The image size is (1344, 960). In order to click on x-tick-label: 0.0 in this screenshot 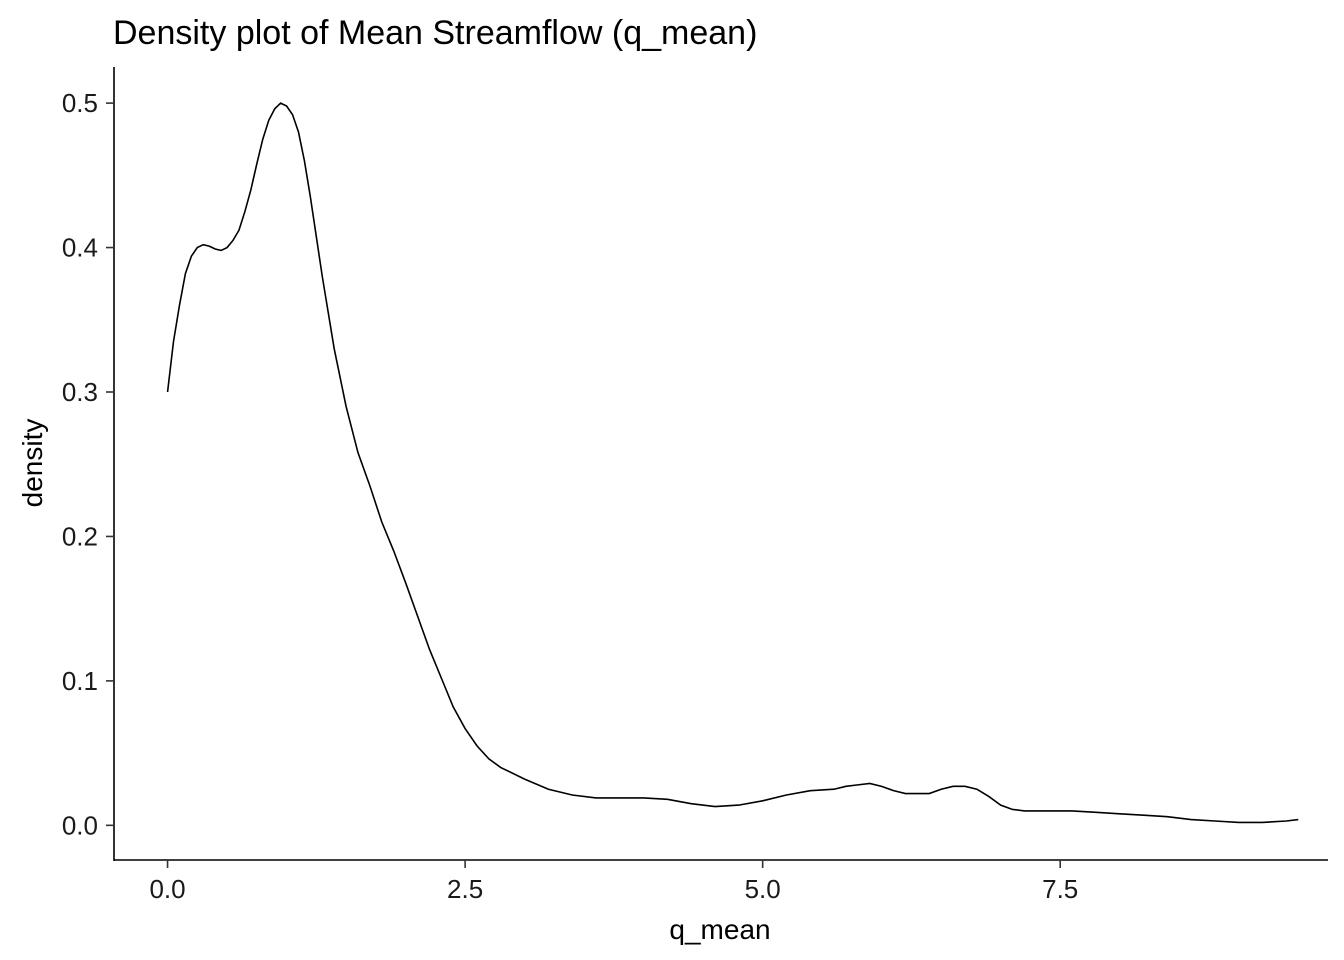, I will do `click(167, 889)`.